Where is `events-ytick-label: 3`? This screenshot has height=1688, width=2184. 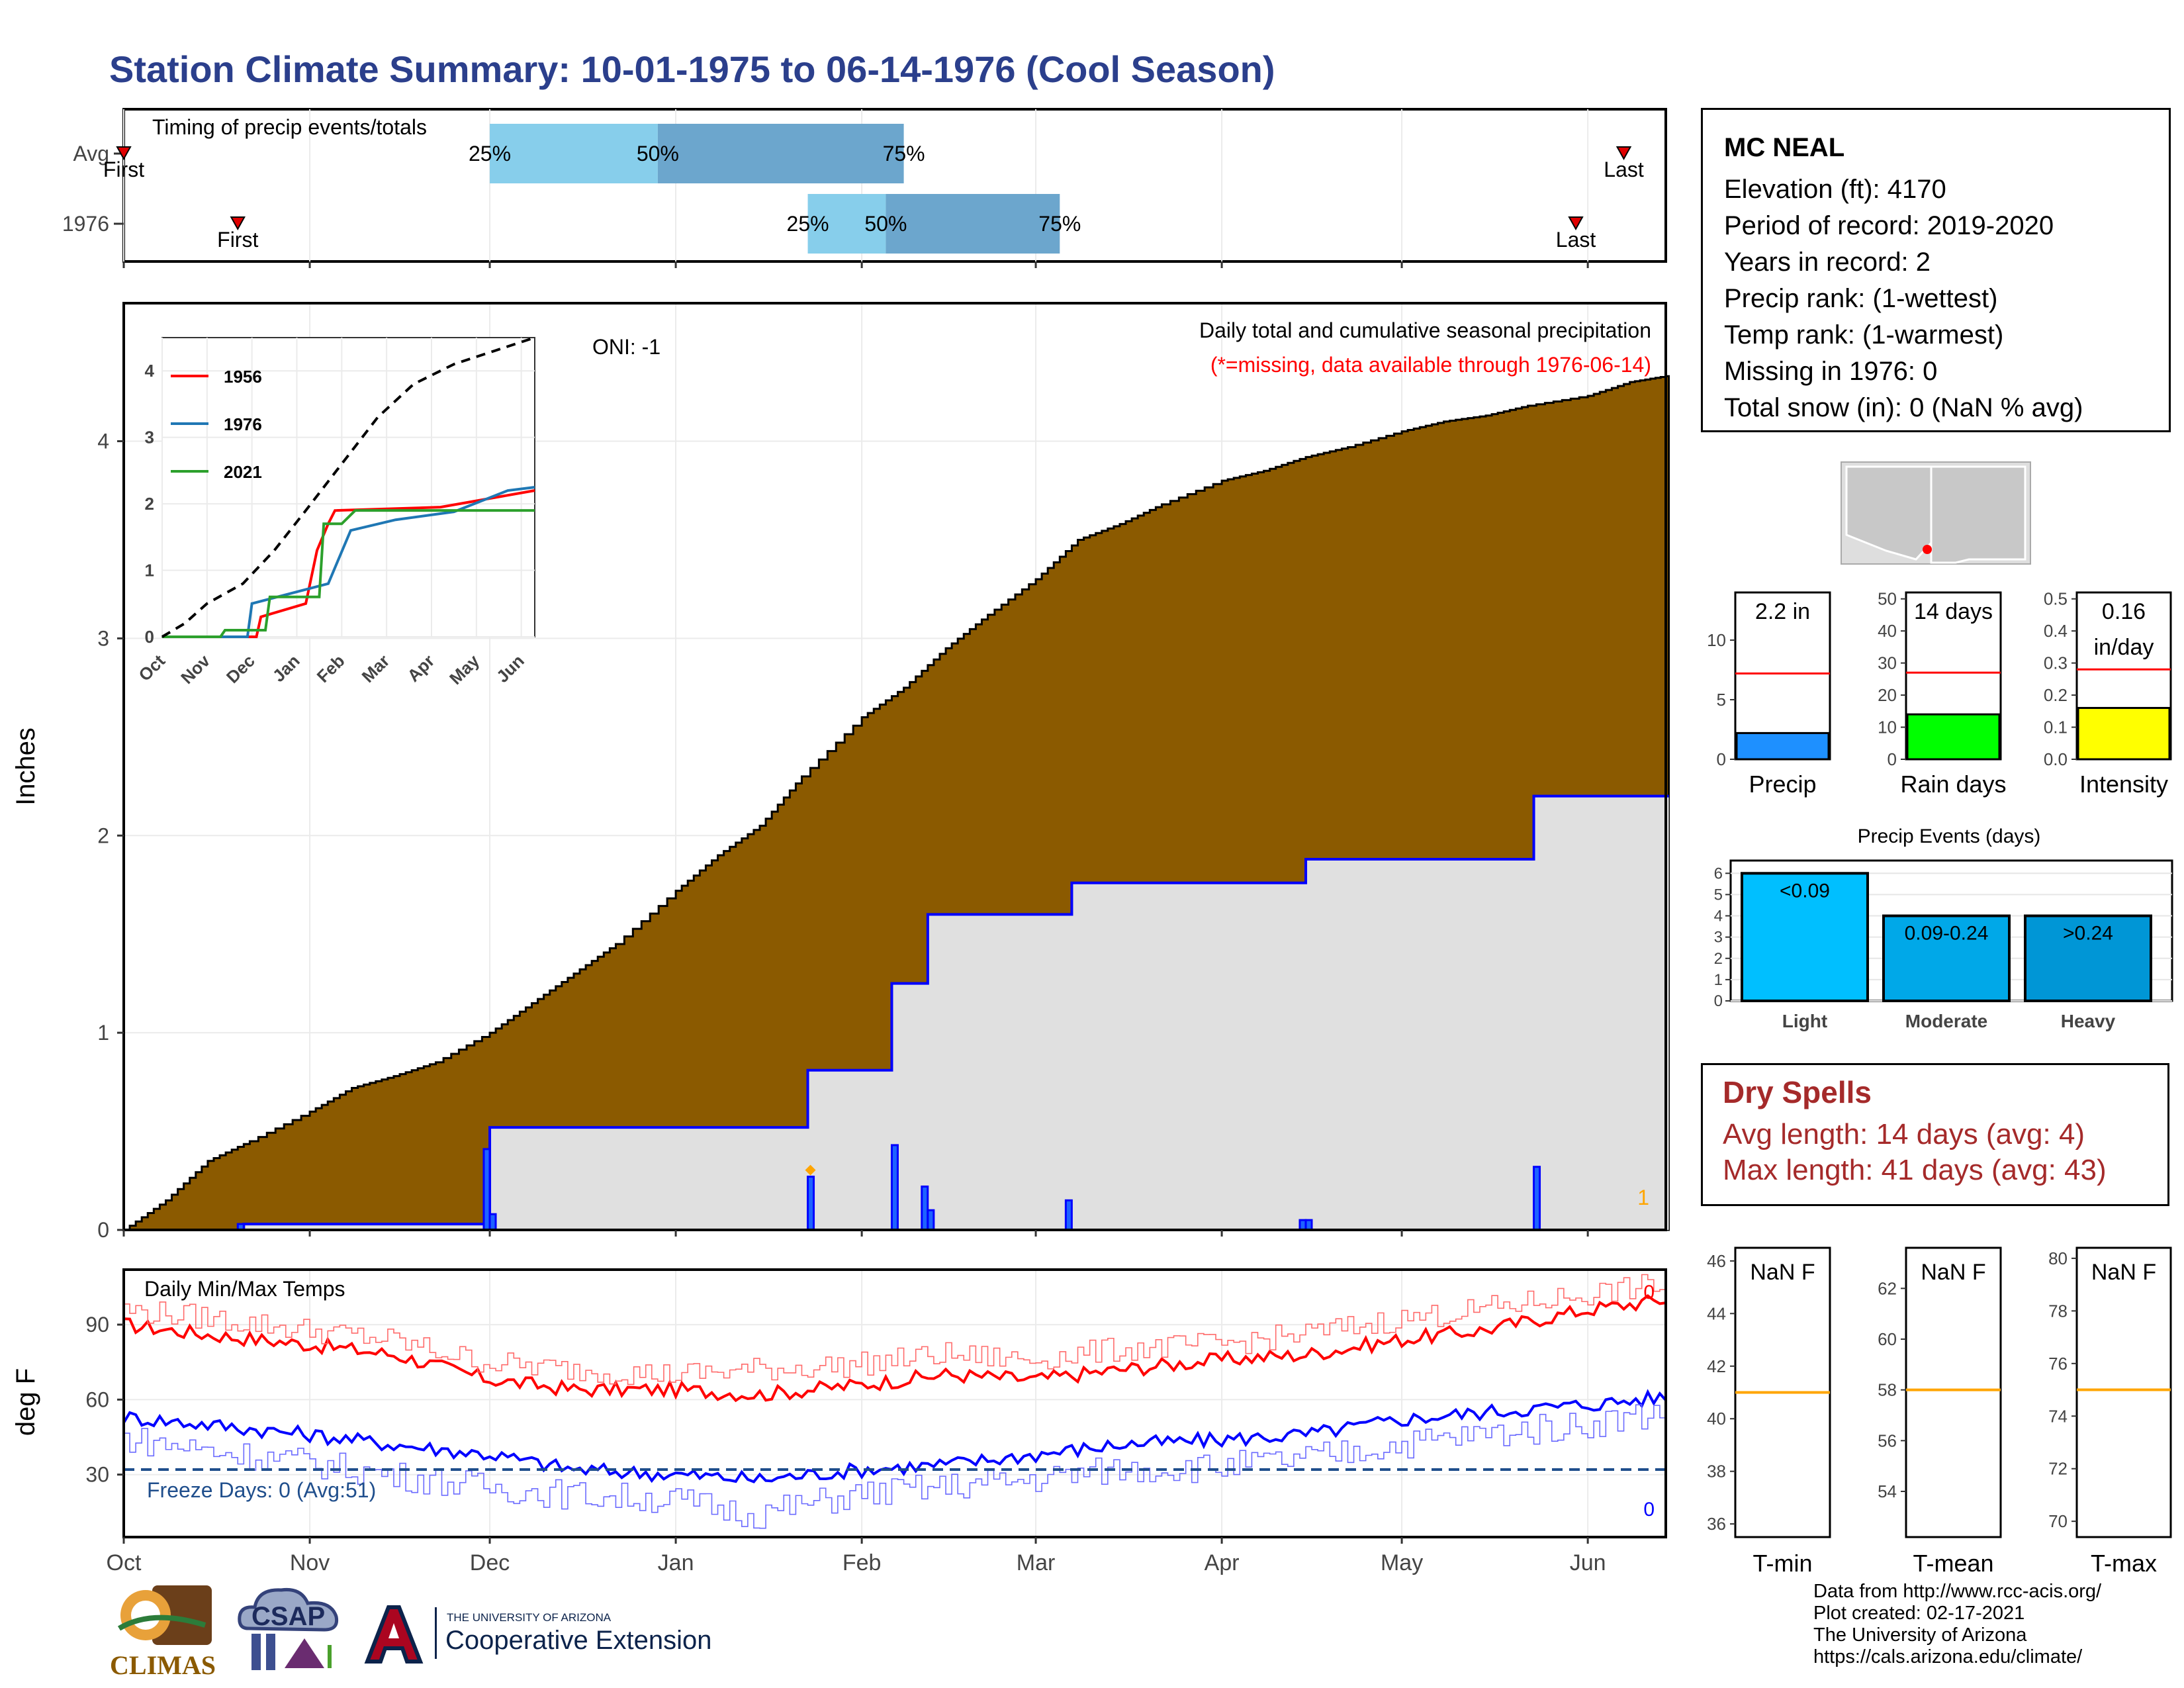
events-ytick-label: 3 is located at coordinates (1718, 938).